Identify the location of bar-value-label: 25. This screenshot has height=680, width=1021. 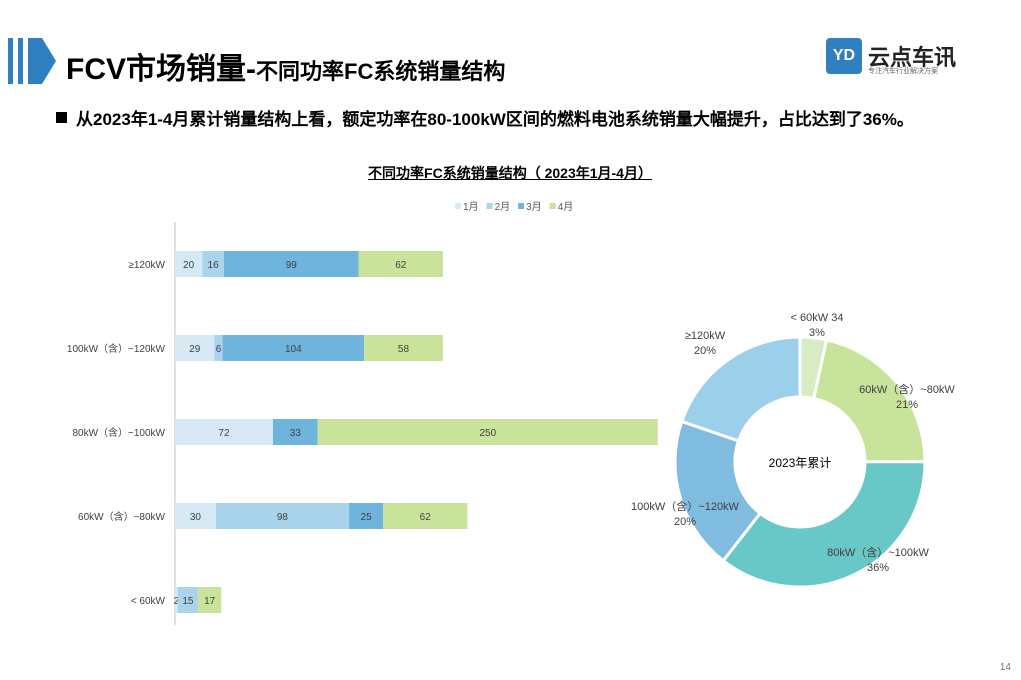
(367, 517).